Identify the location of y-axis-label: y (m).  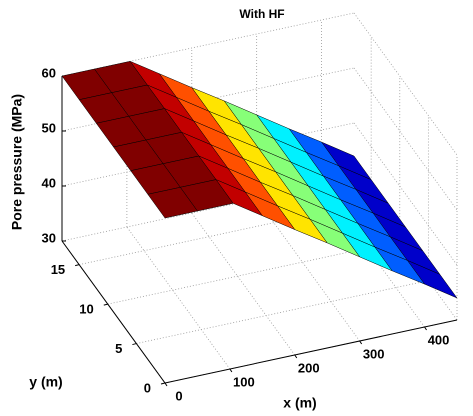
(45, 382).